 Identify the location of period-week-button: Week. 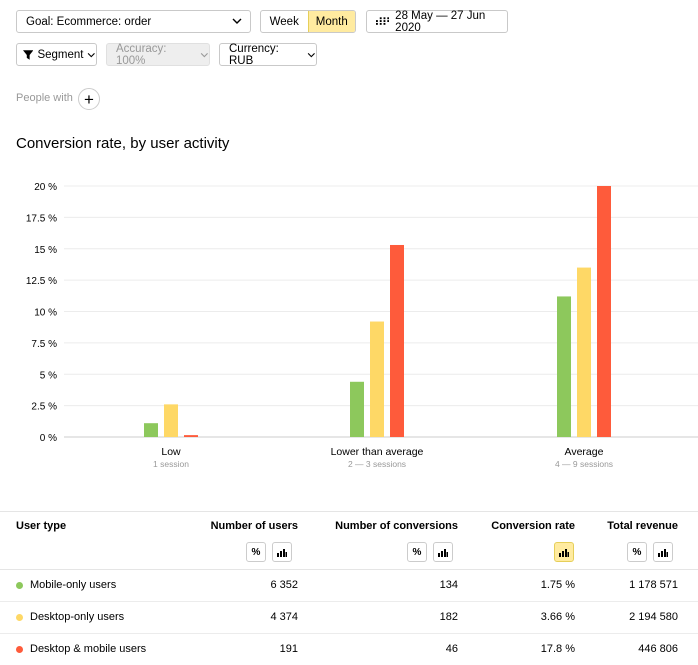
(284, 21).